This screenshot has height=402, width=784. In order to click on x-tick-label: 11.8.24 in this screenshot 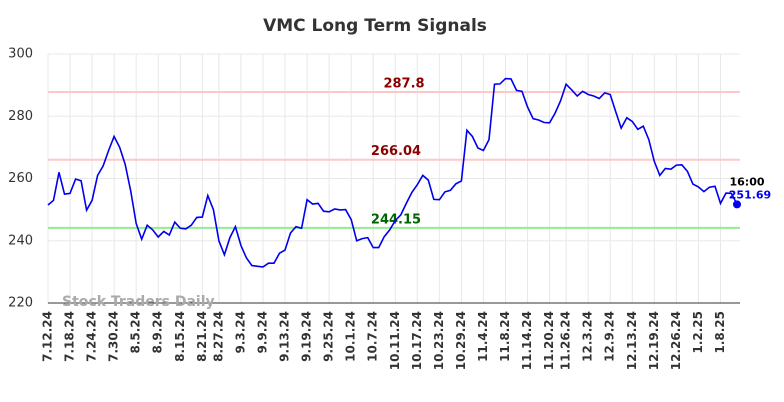, I will do `click(505, 336)`.